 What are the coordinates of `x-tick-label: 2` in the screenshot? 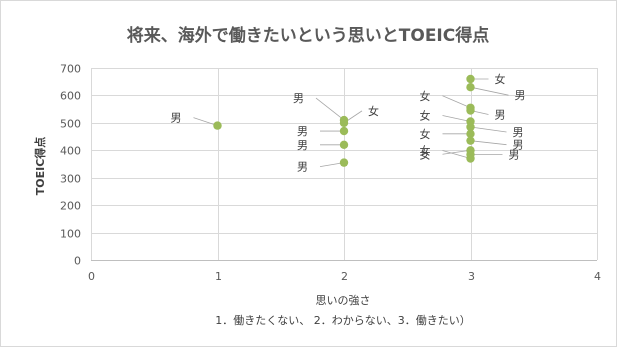 It's located at (344, 276).